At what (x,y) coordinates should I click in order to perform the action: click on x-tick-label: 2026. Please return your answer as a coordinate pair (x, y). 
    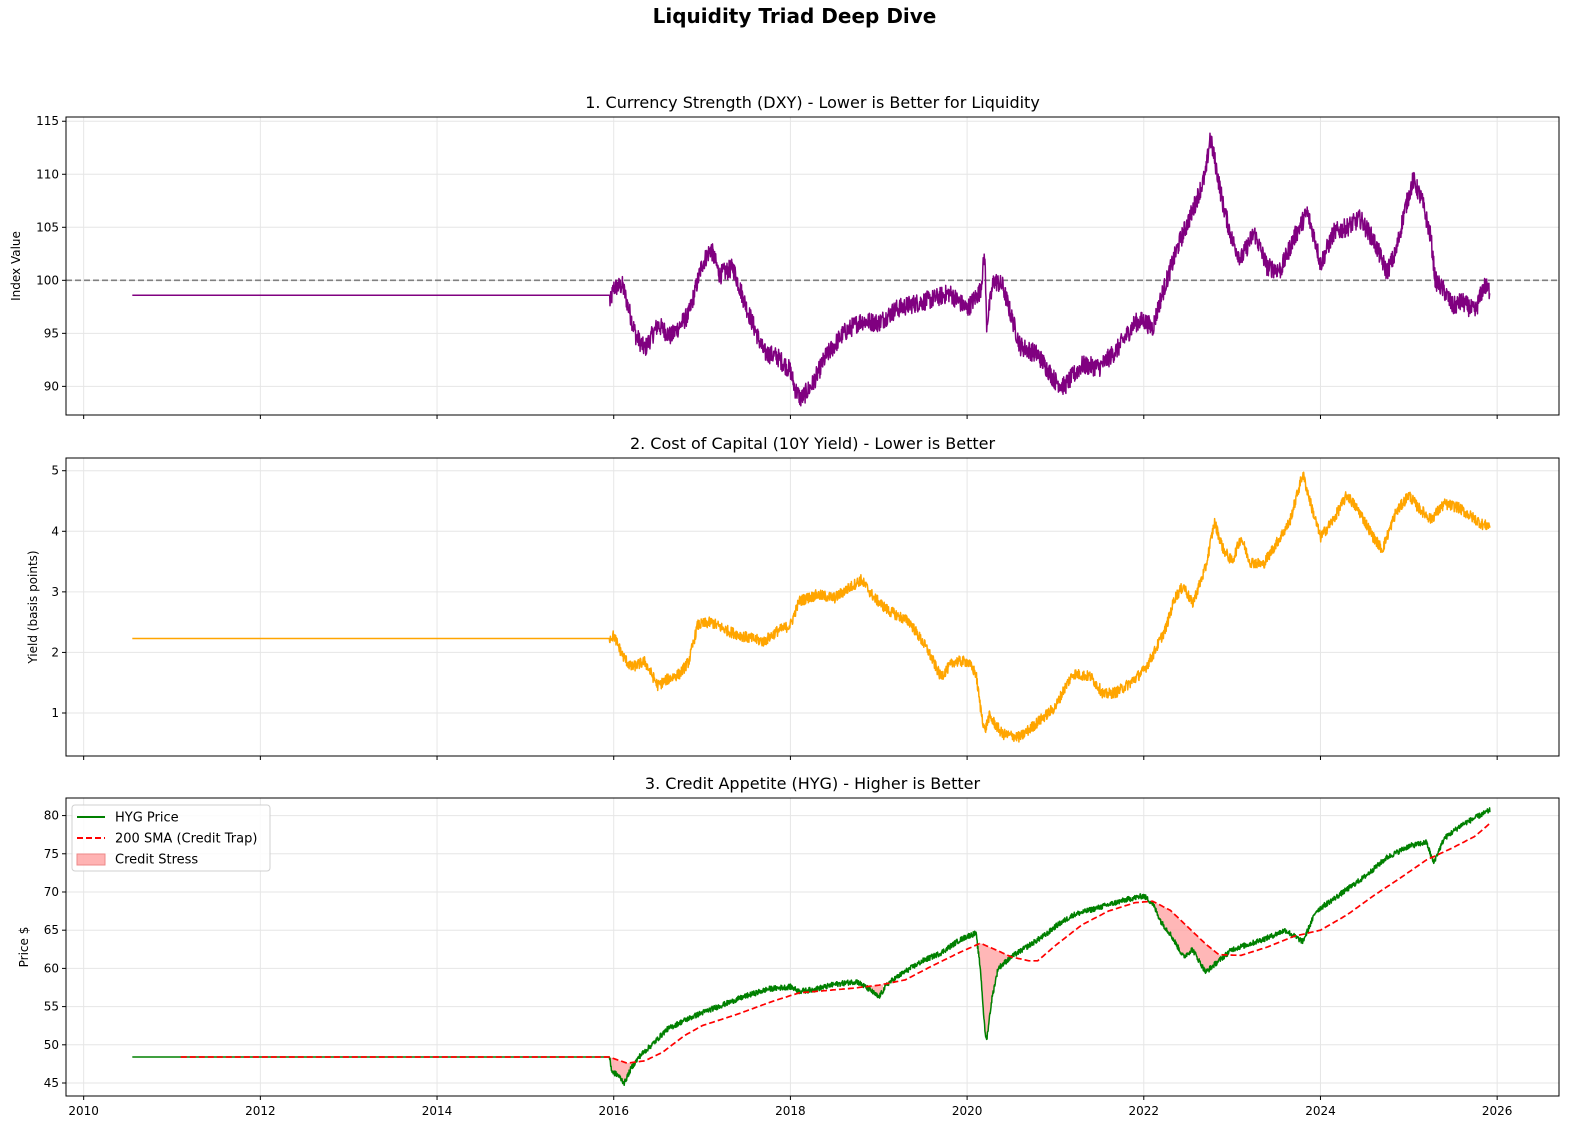
    Looking at the image, I should click on (1497, 1111).